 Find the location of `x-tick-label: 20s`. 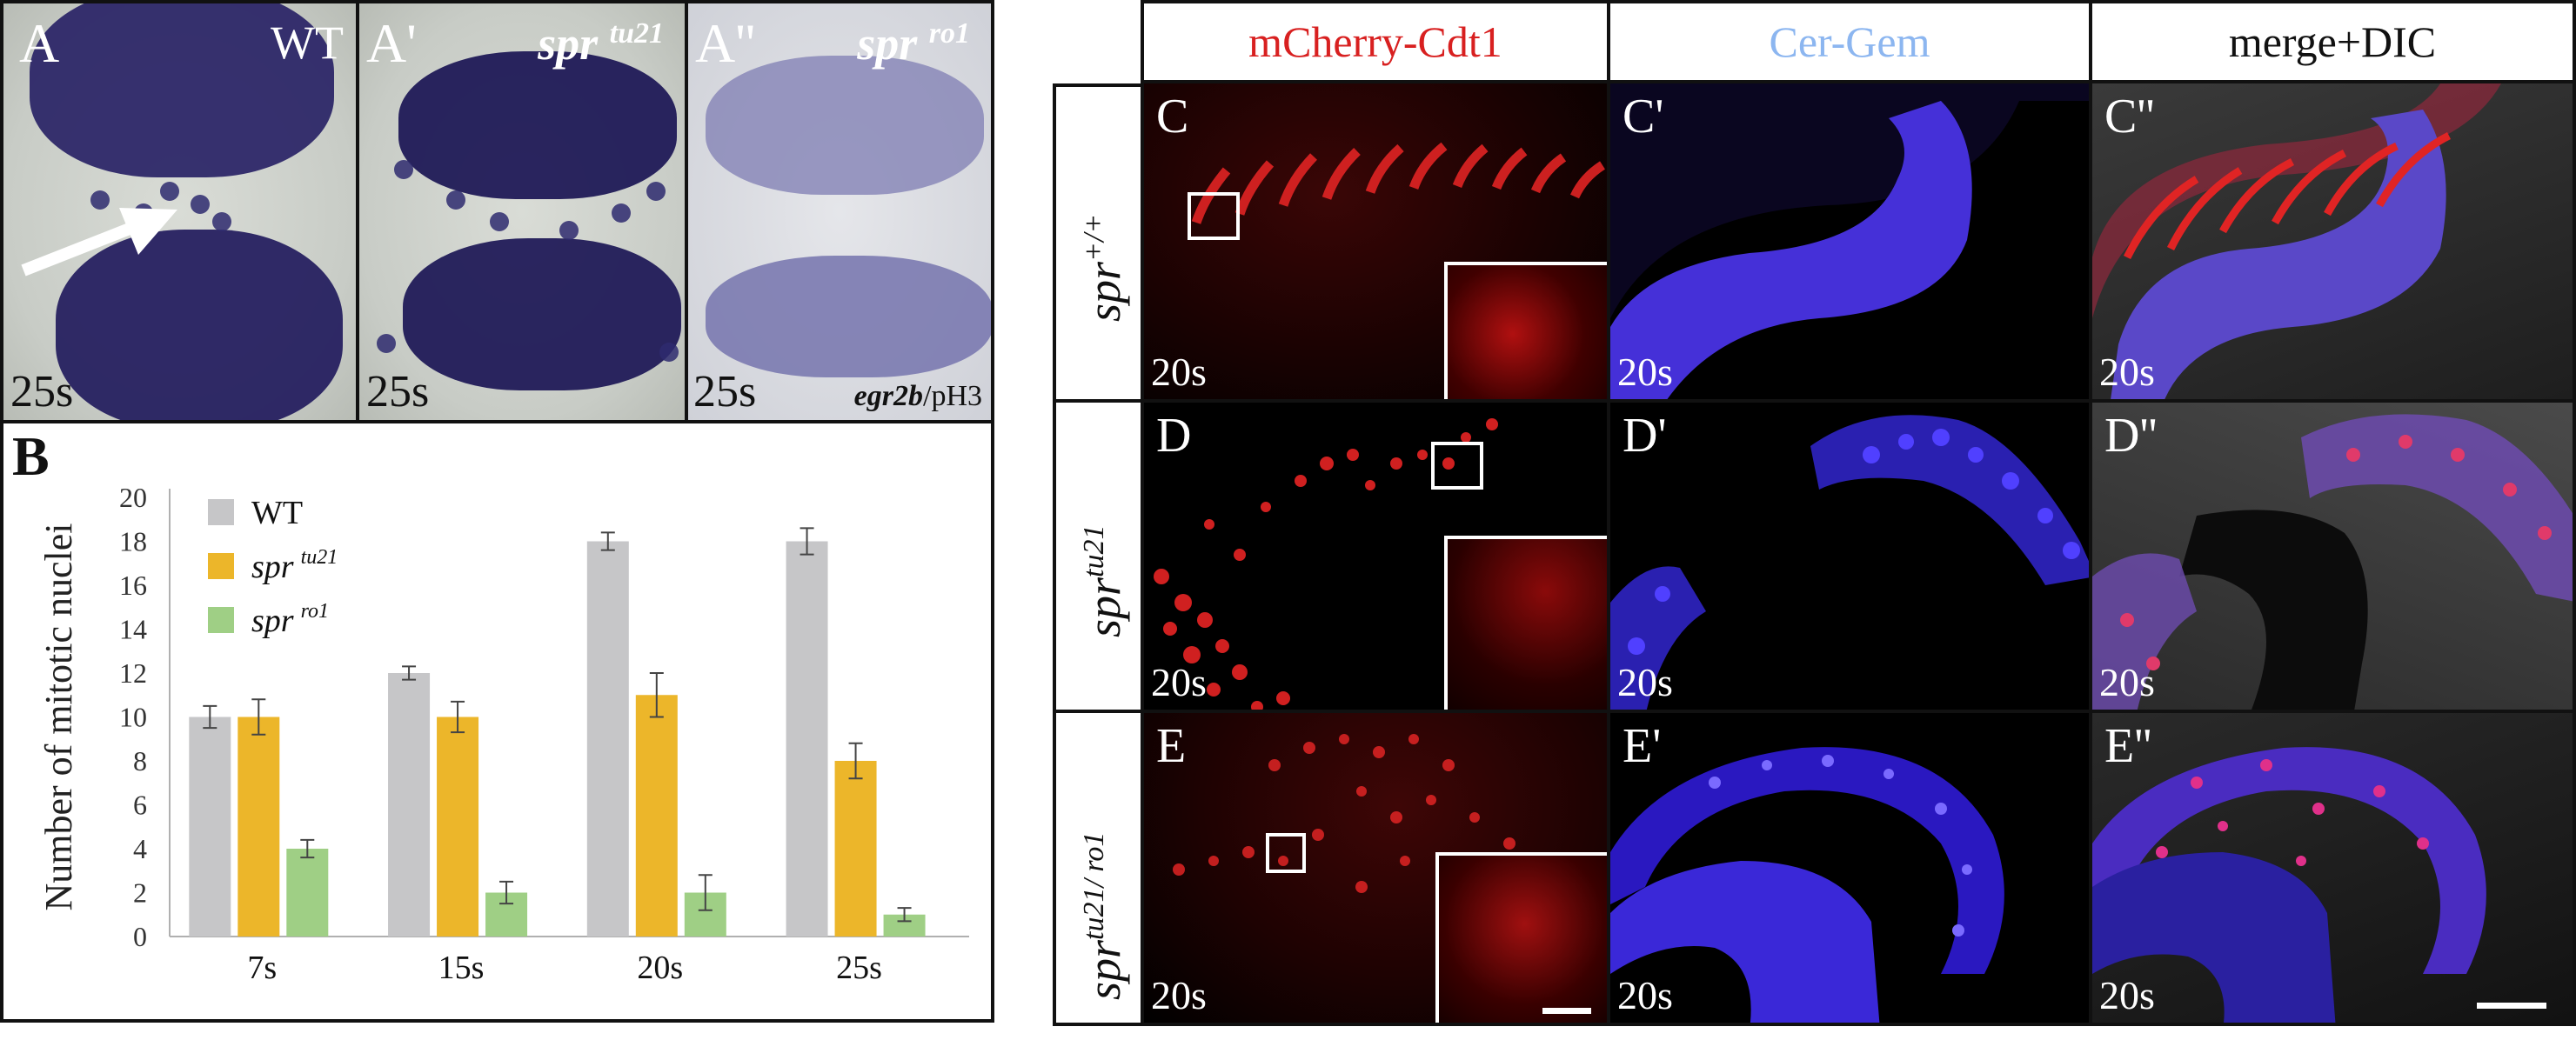

x-tick-label: 20s is located at coordinates (660, 968).